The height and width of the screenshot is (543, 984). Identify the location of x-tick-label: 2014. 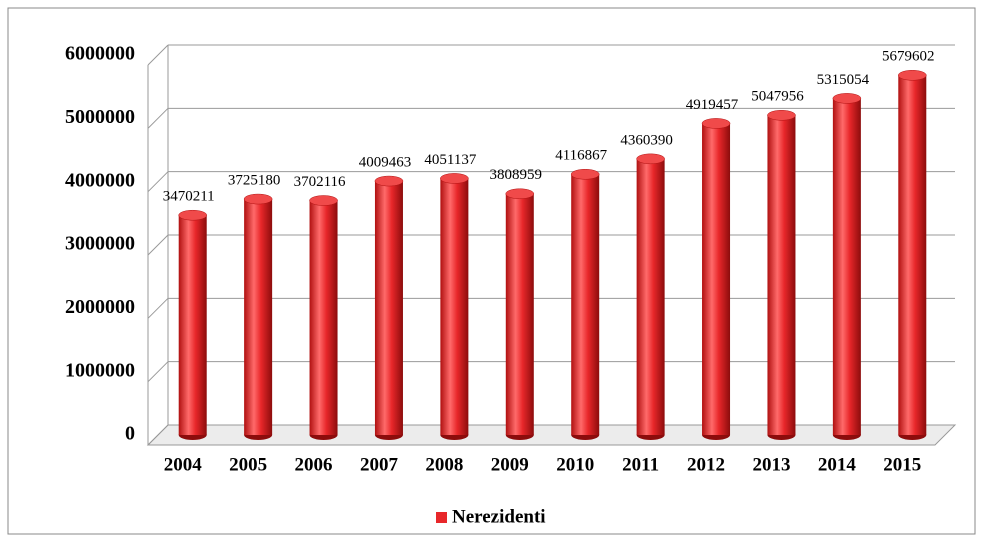
(837, 464).